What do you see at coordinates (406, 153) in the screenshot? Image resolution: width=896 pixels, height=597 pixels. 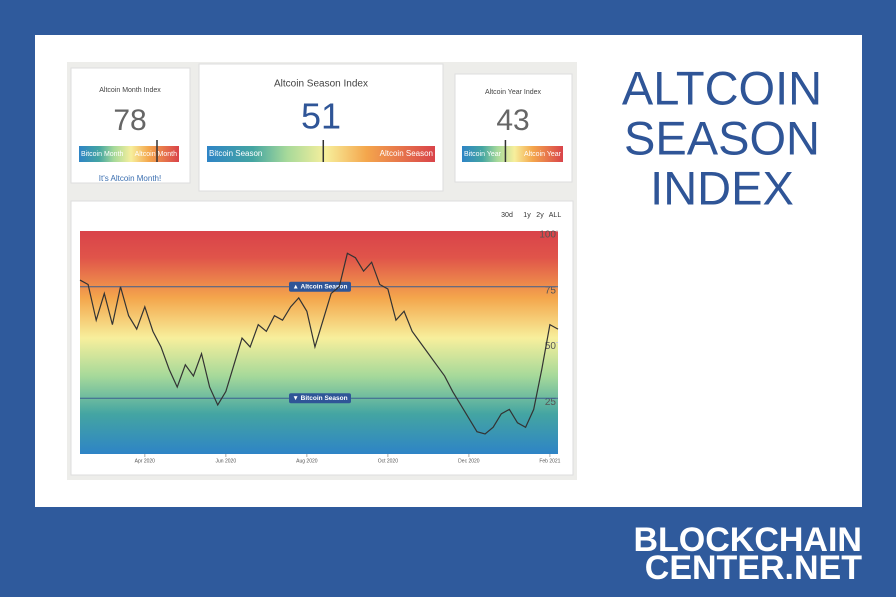 I see `gauge-right: Altcoin Season` at bounding box center [406, 153].